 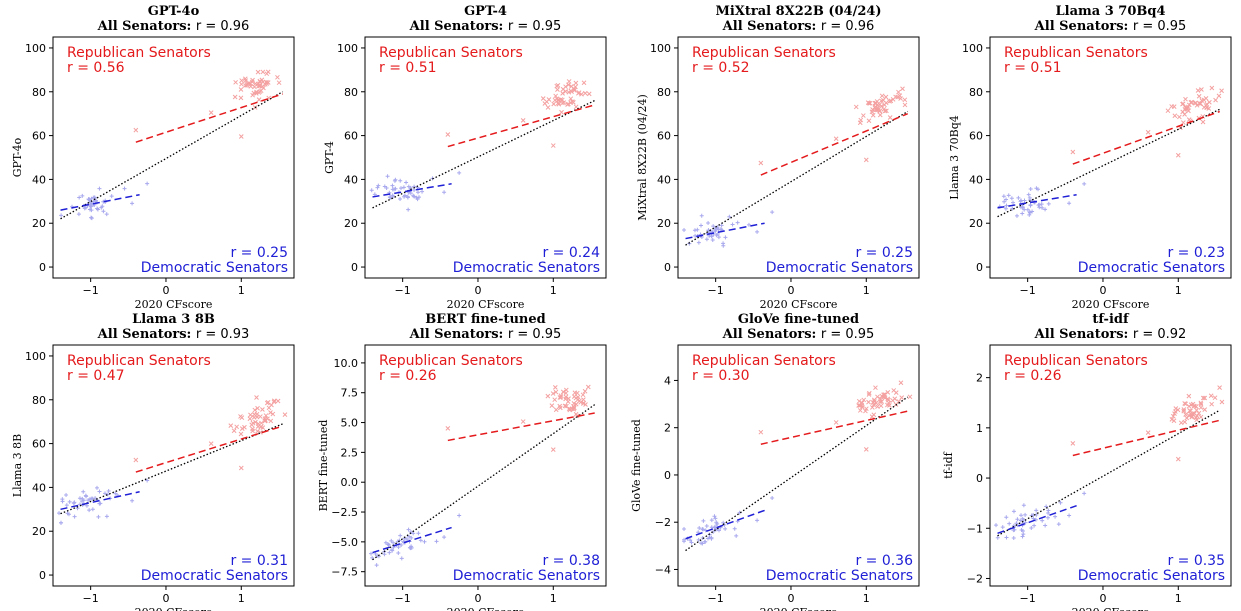 I want to click on overall-fit-line, so click(x=483, y=154).